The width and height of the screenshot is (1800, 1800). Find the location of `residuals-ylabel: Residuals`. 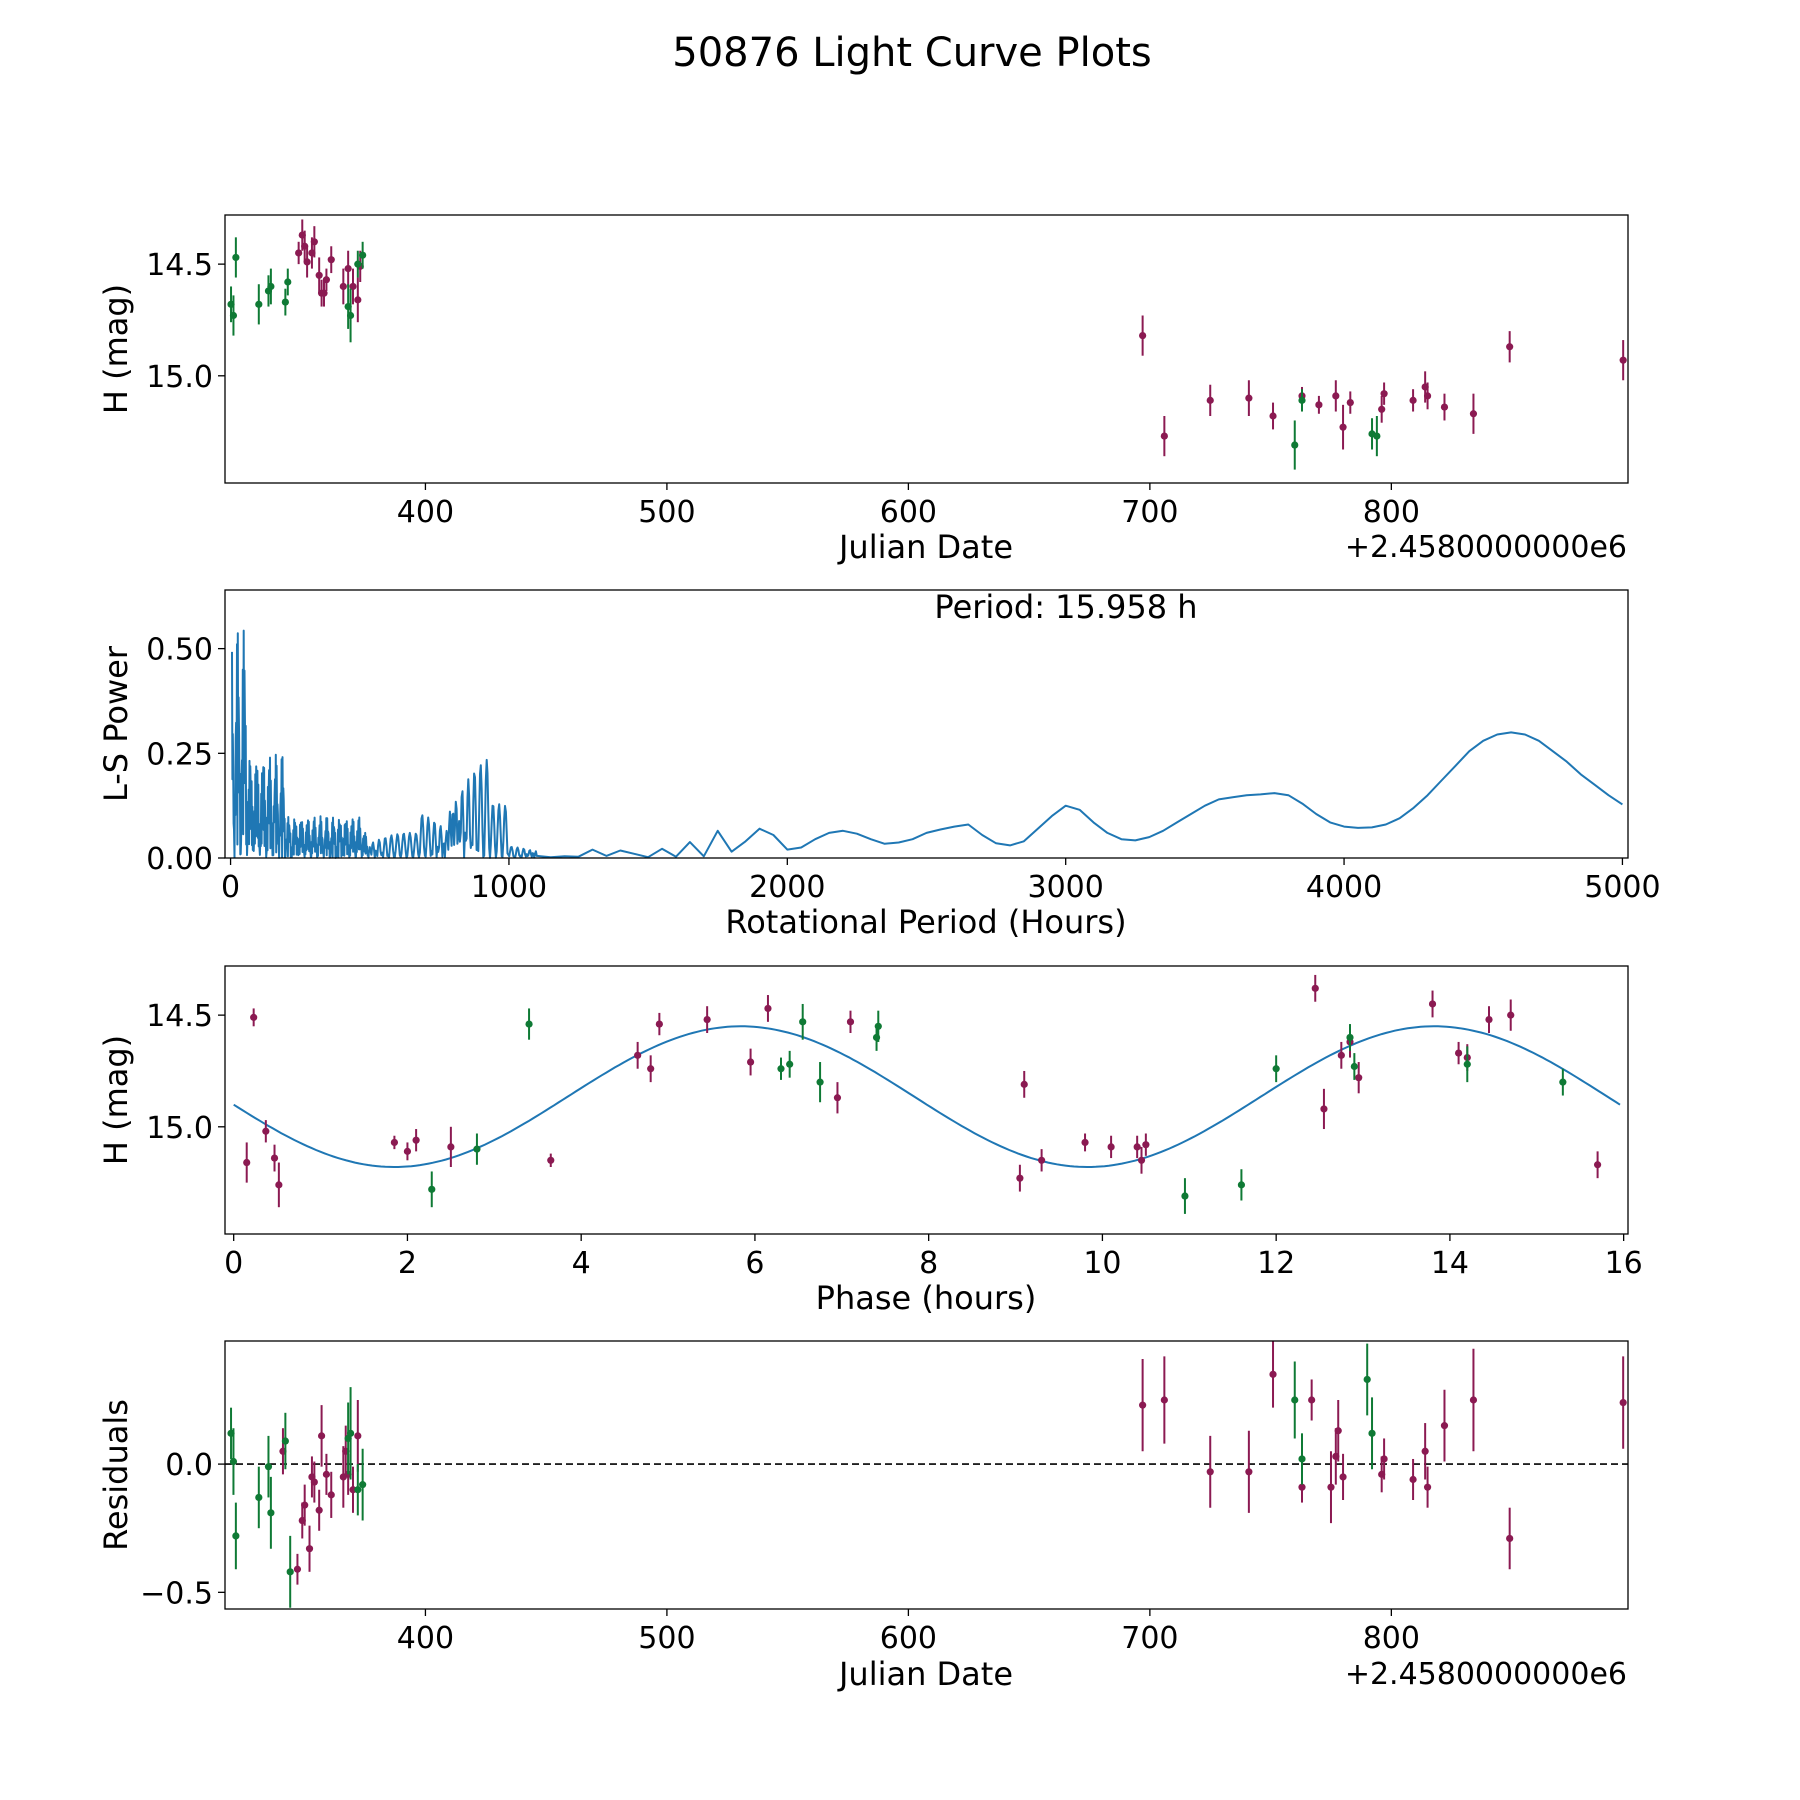

residuals-ylabel: Residuals is located at coordinates (116, 1475).